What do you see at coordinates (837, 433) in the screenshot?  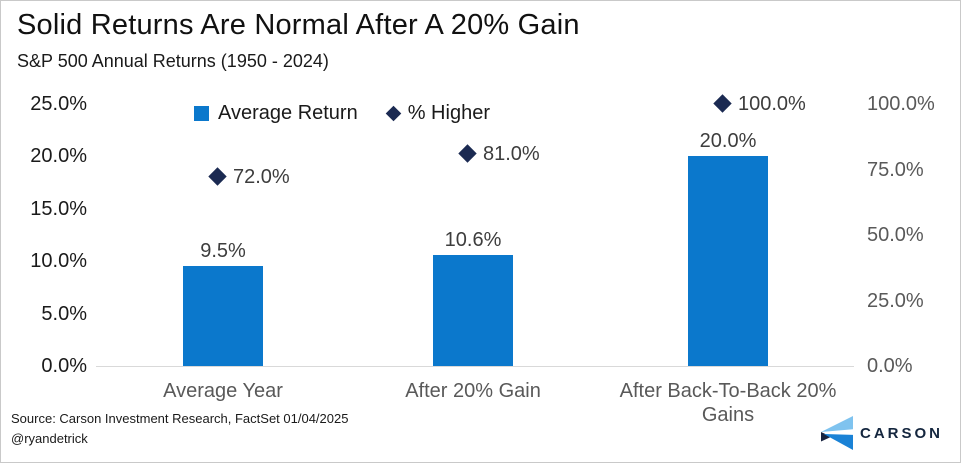 I see `carson-logo-icon` at bounding box center [837, 433].